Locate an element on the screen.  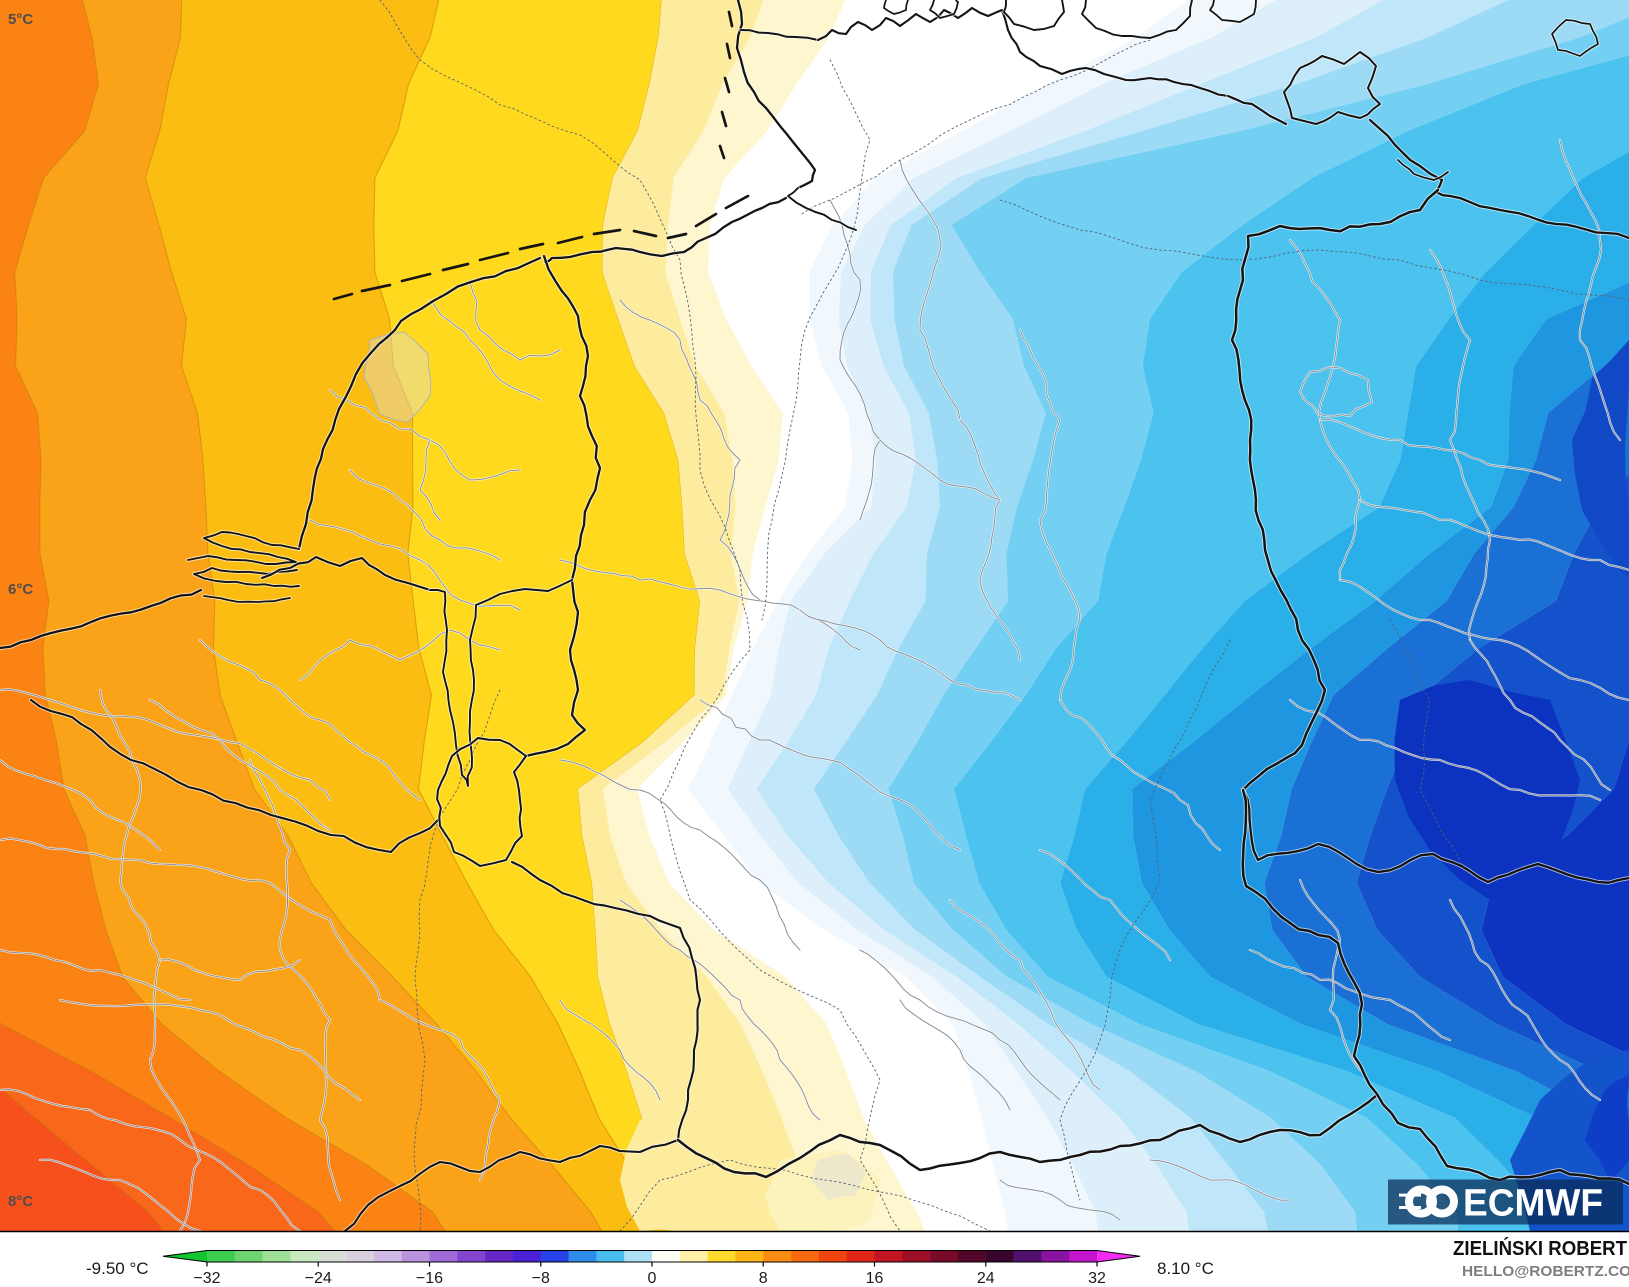
svg-text: −8 is located at coordinates (541, 1278).